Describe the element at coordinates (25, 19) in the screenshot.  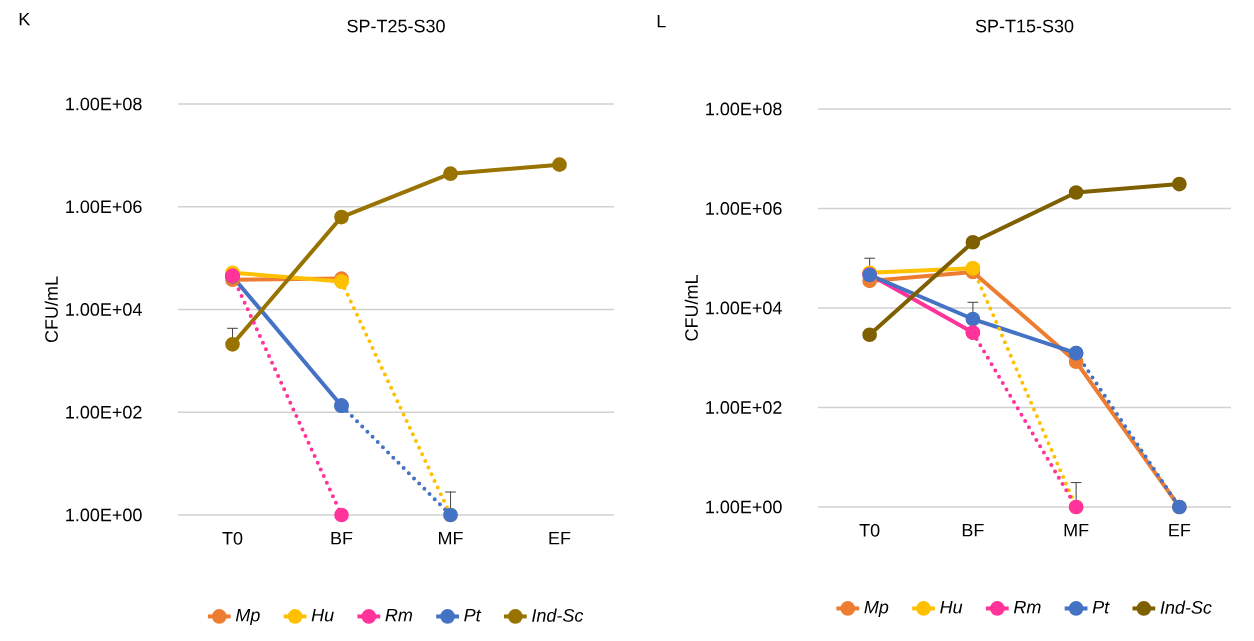
I see `text: K` at that location.